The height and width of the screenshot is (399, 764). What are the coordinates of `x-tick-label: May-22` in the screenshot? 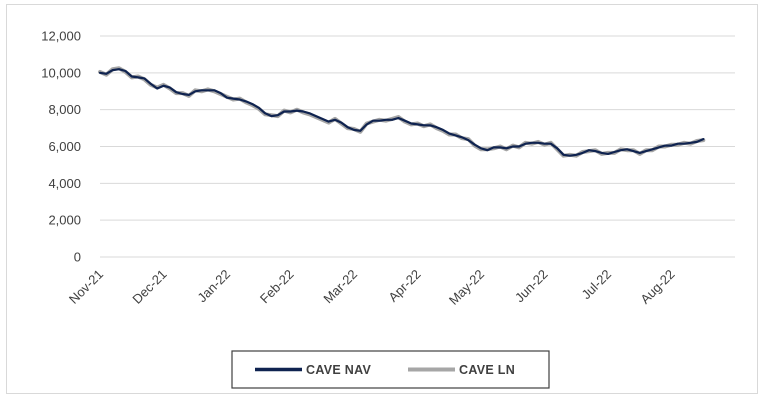 It's located at (466, 287).